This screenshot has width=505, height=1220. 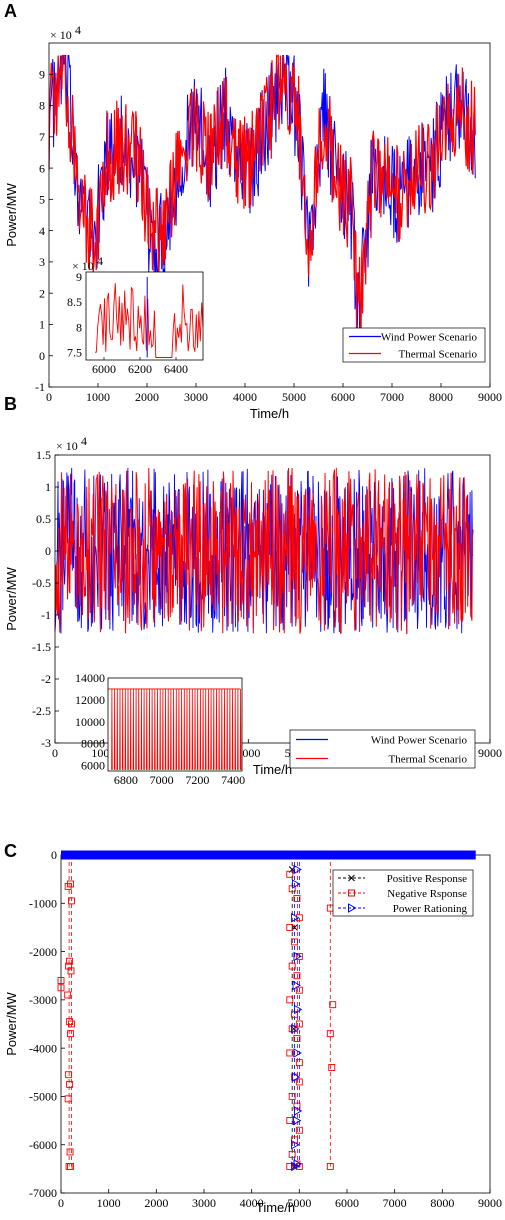 What do you see at coordinates (79, 277) in the screenshot?
I see `a-inset-y-tick-label: 9` at bounding box center [79, 277].